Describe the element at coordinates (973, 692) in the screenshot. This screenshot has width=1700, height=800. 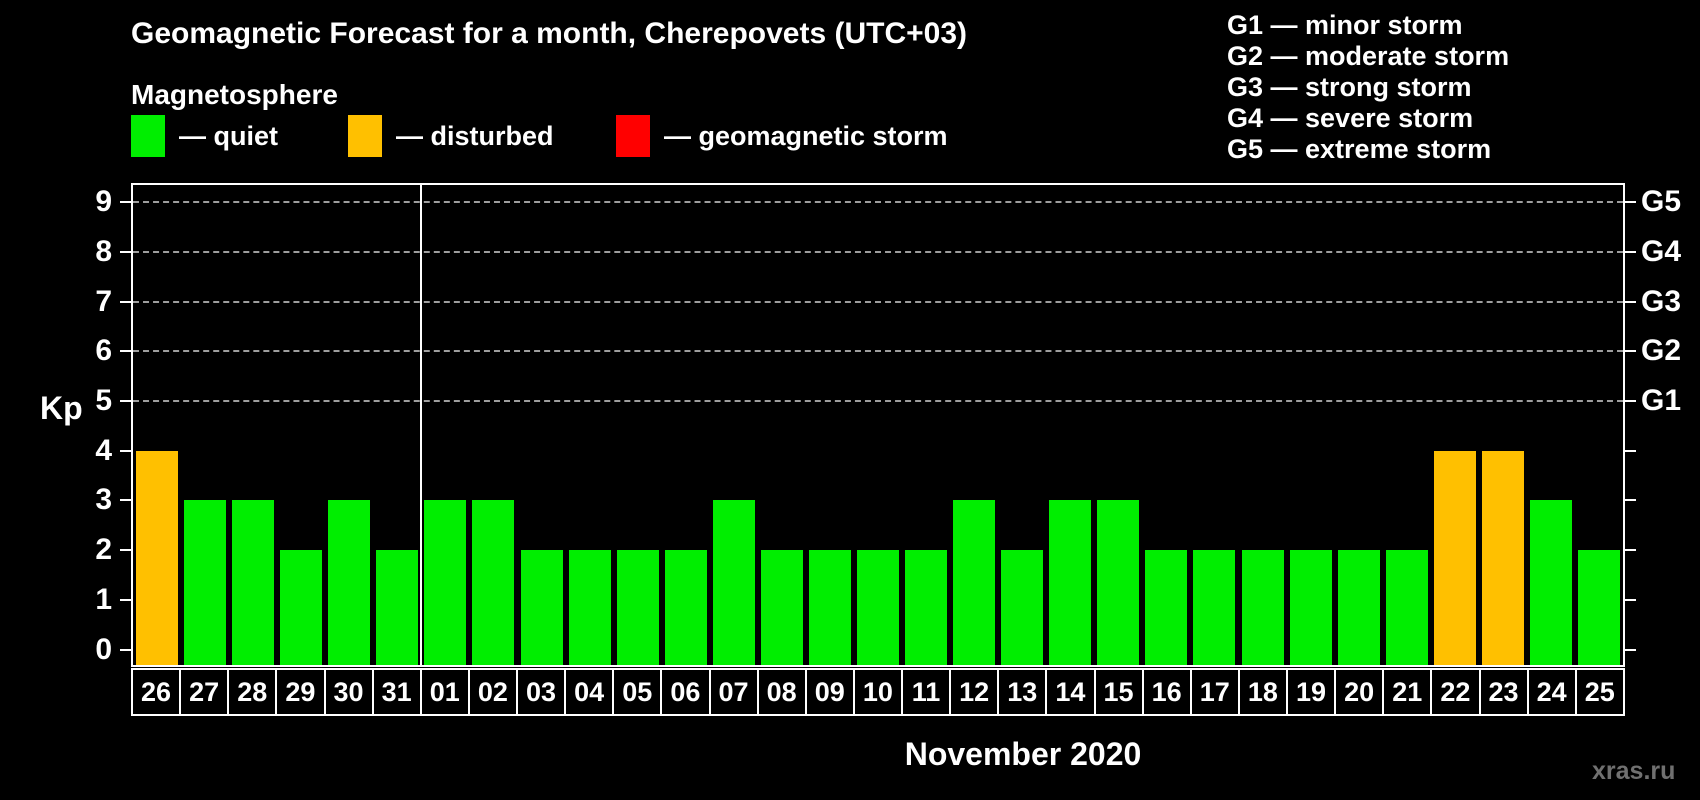
I see `day-label-12: 12` at that location.